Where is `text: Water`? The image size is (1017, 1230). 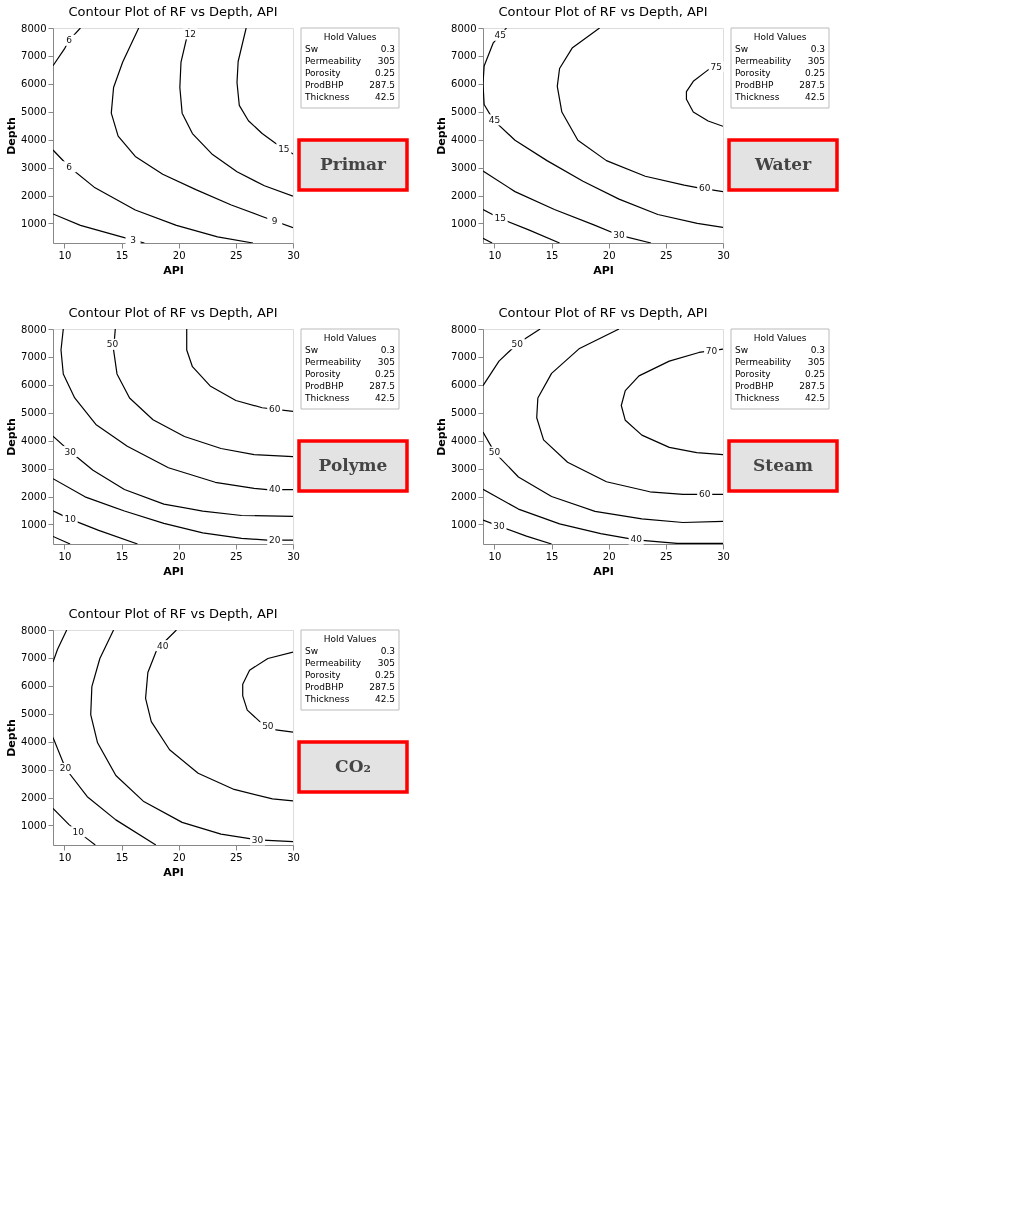
text: Water is located at coordinates (783, 164).